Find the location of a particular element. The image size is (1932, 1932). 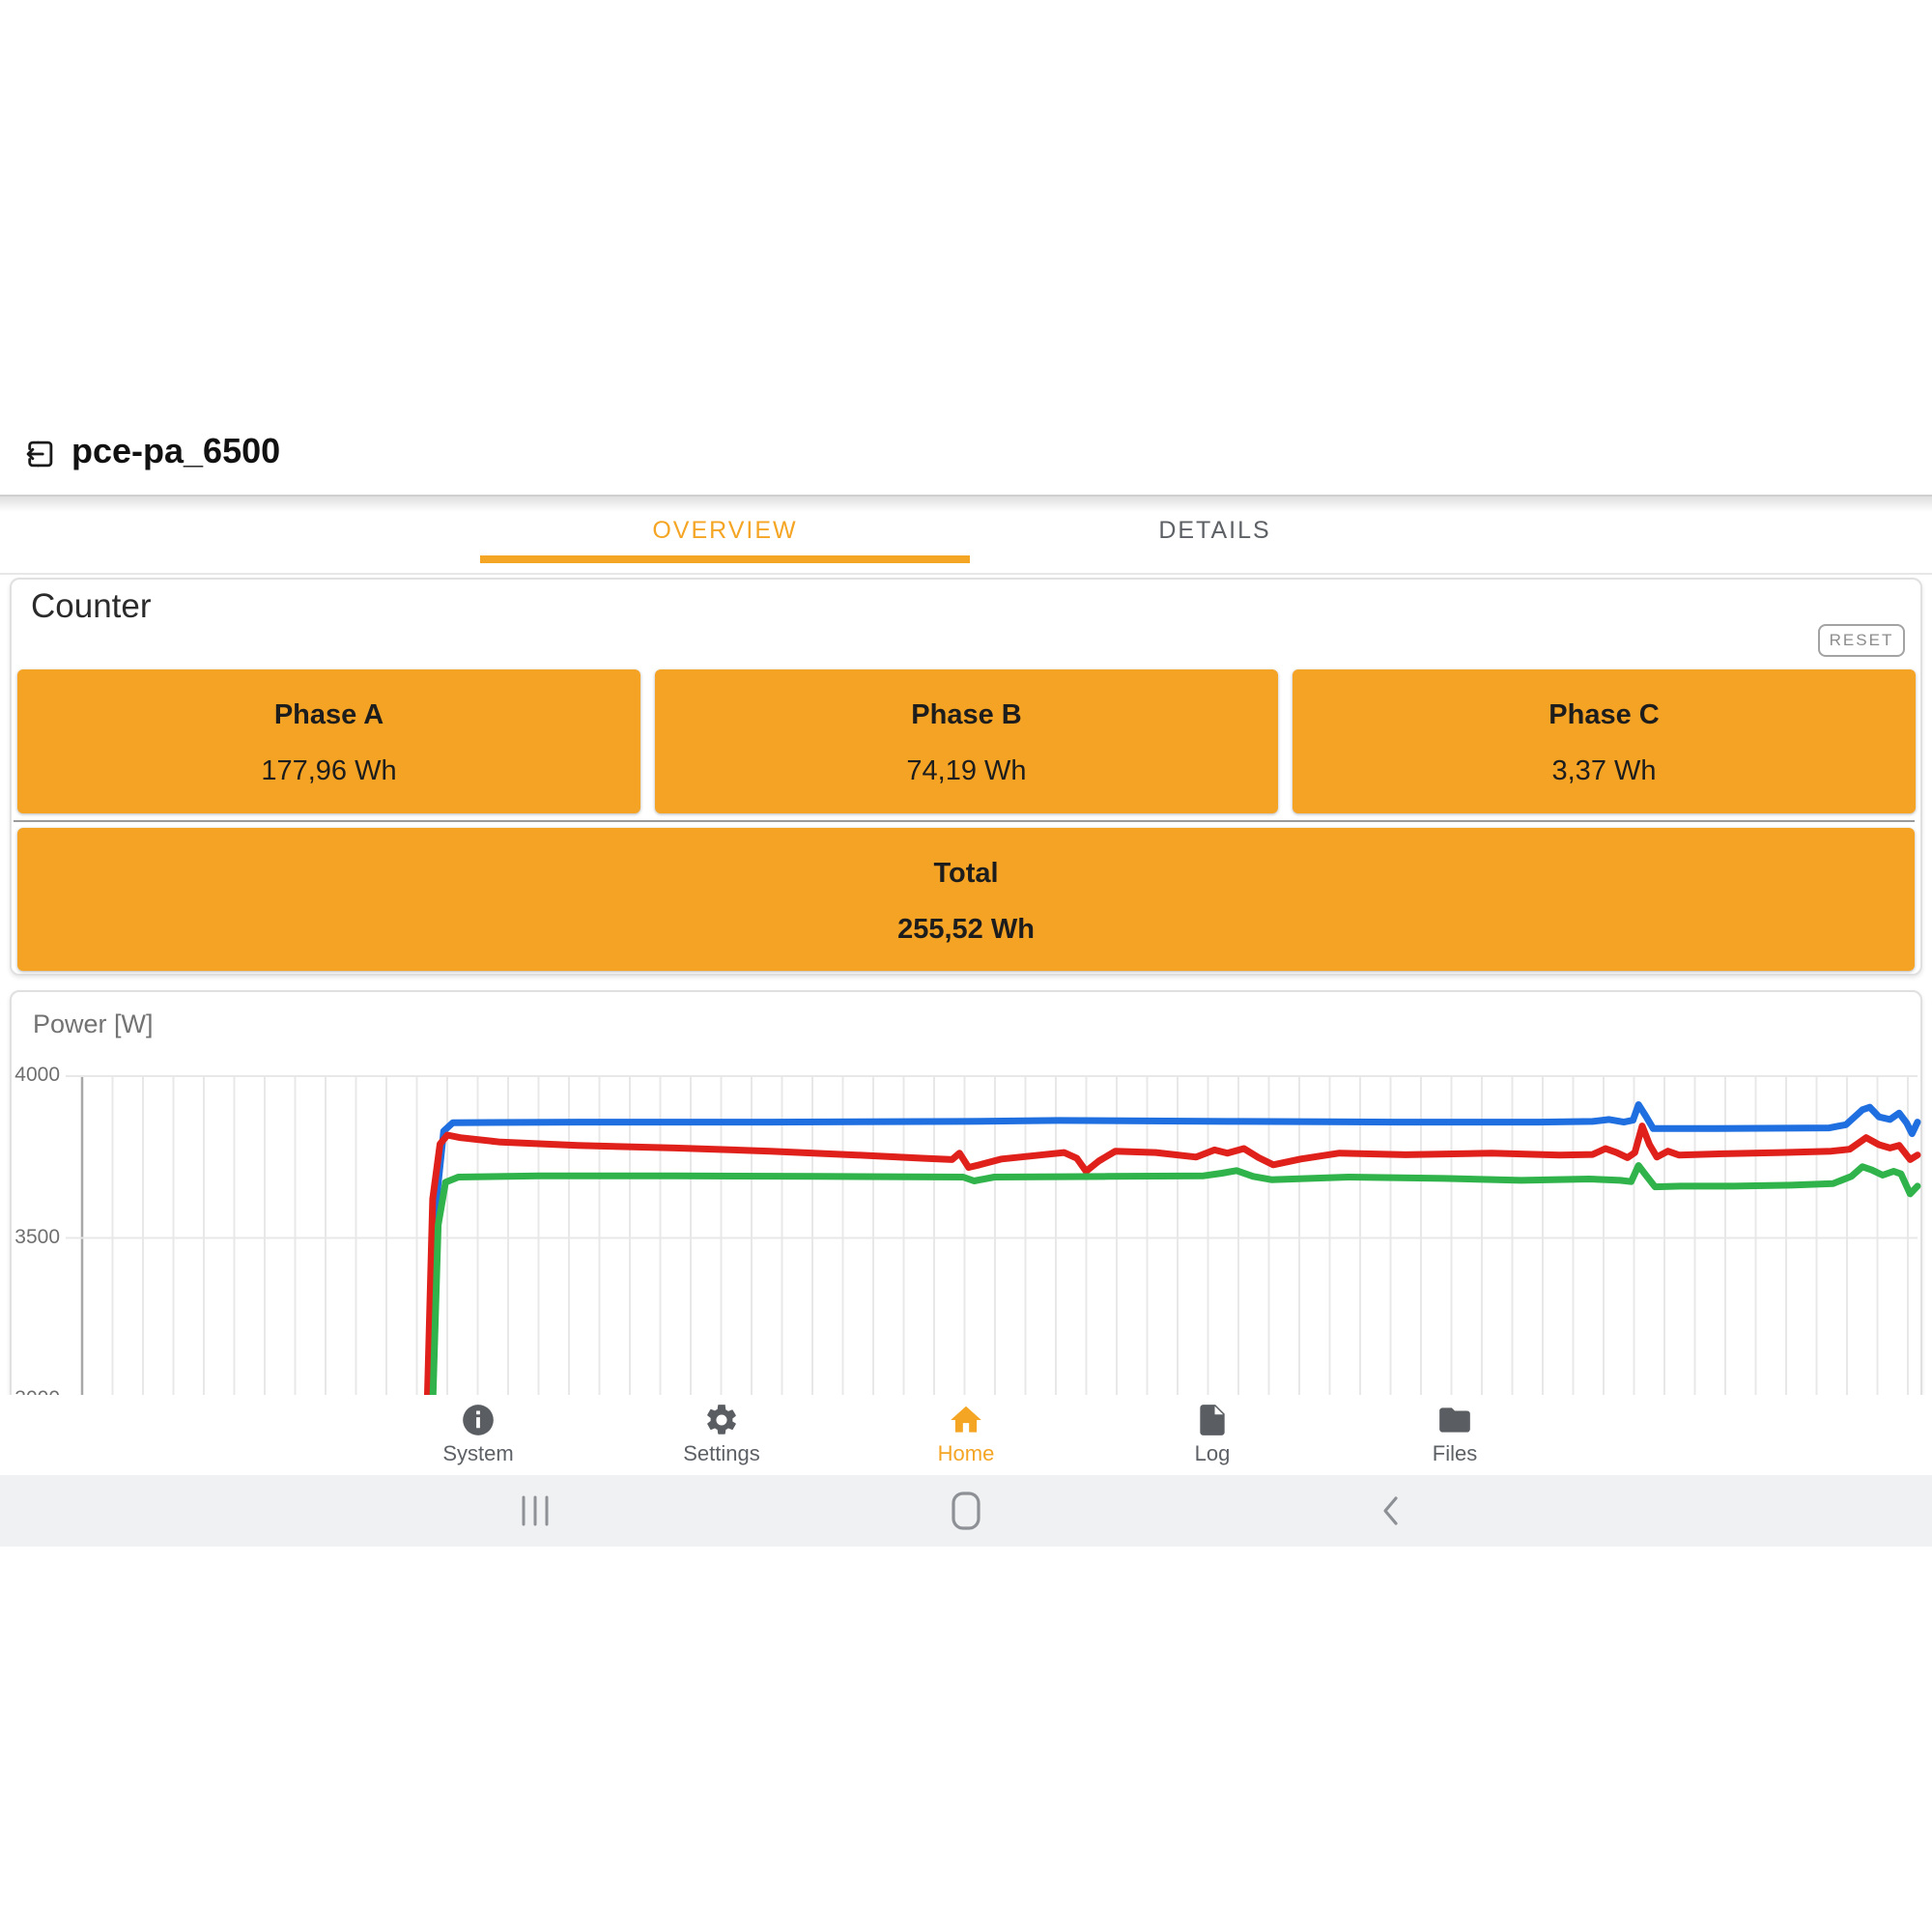

back-chevron-icon is located at coordinates (1390, 1510).